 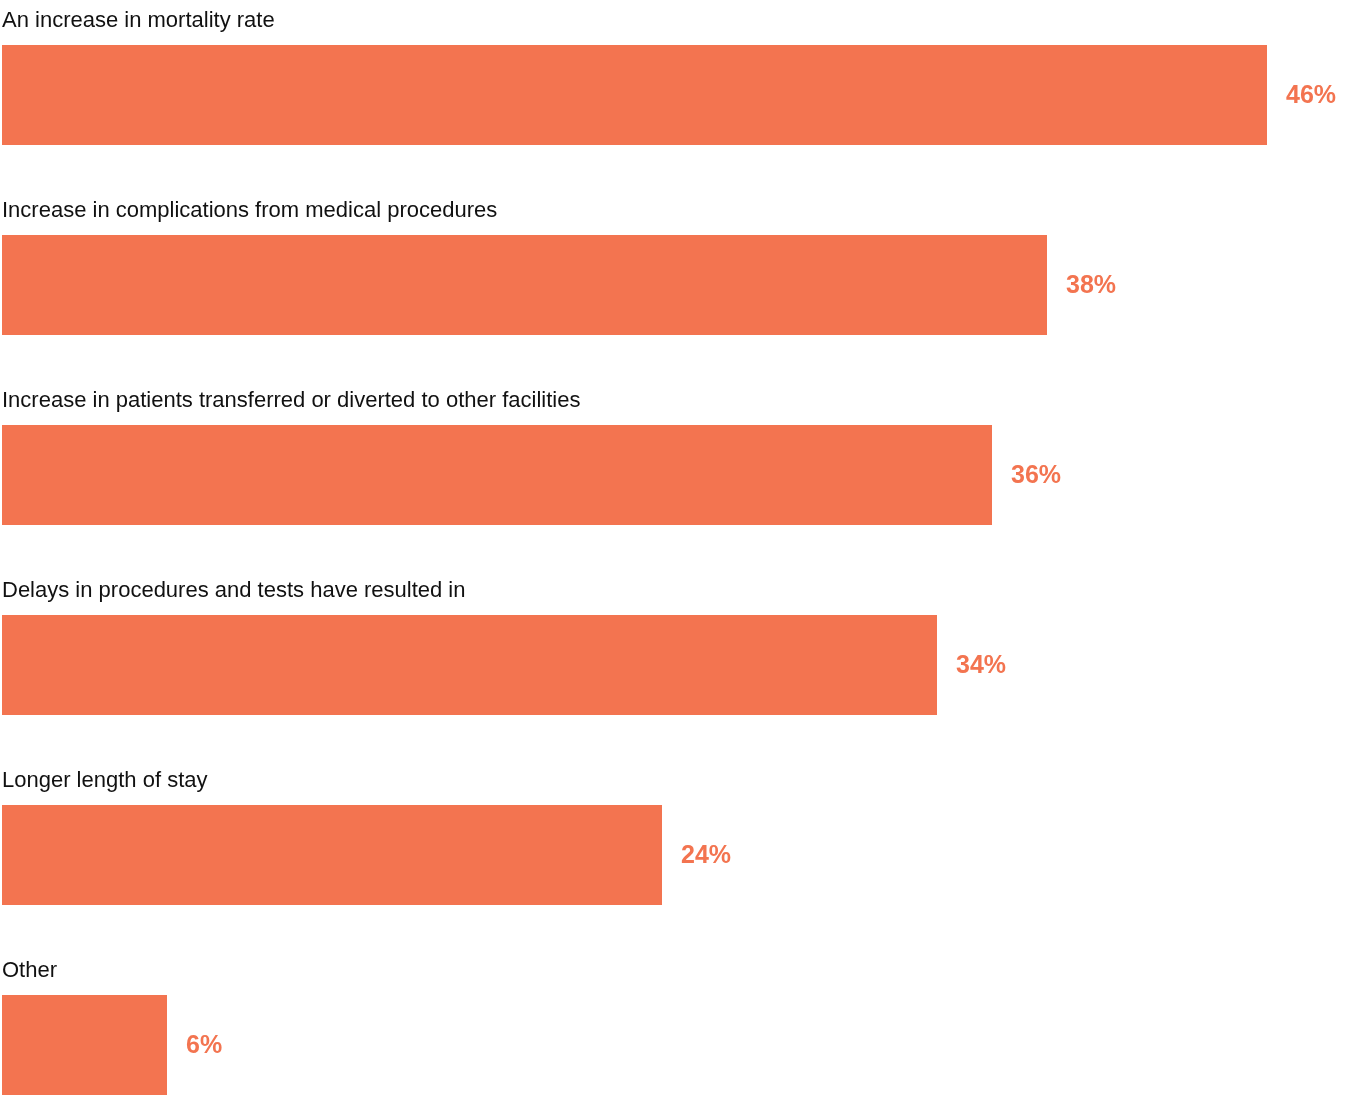 I want to click on data-label: 46%, so click(x=1311, y=94).